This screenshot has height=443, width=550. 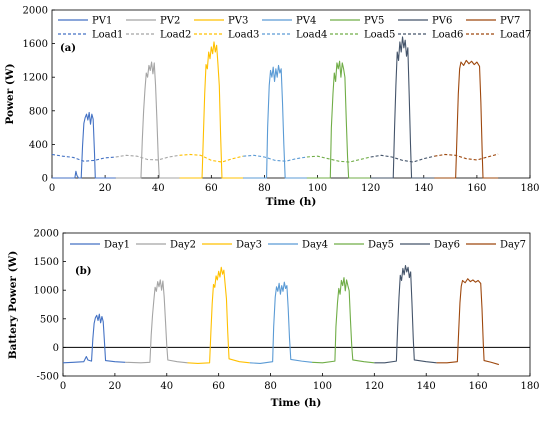 I want to click on panel-b-ytick-label: 1500, so click(x=46, y=262).